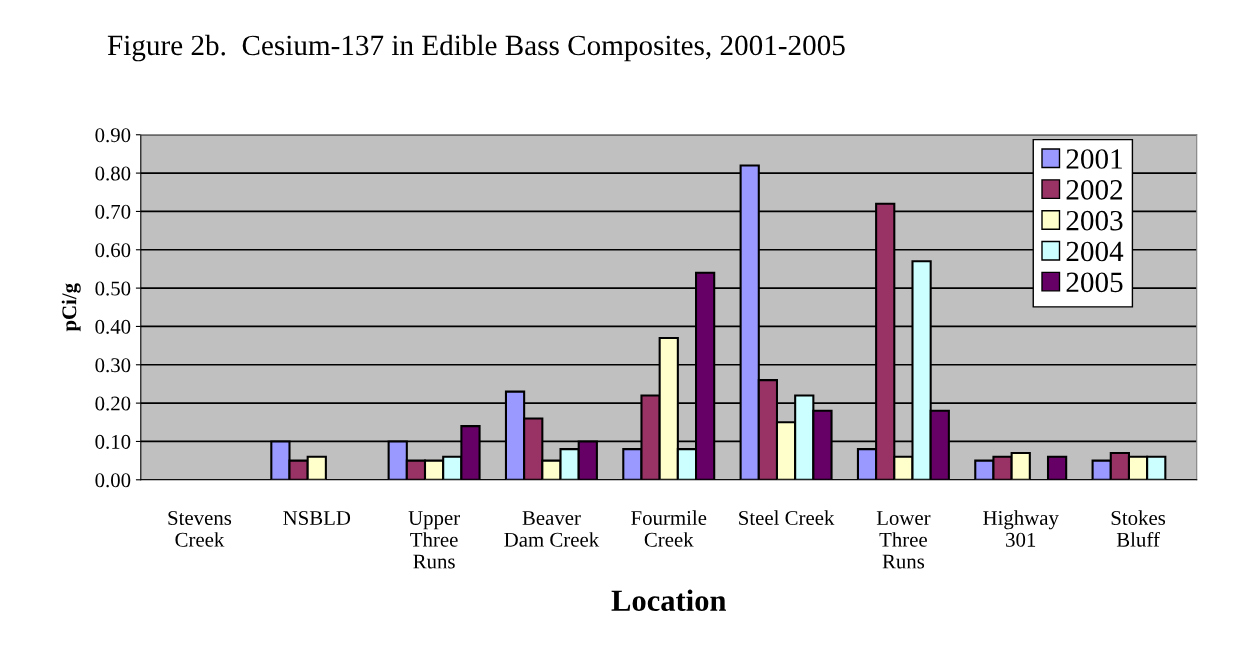 The image size is (1235, 651). I want to click on x-tick-label: Stevens Creek, so click(200, 529).